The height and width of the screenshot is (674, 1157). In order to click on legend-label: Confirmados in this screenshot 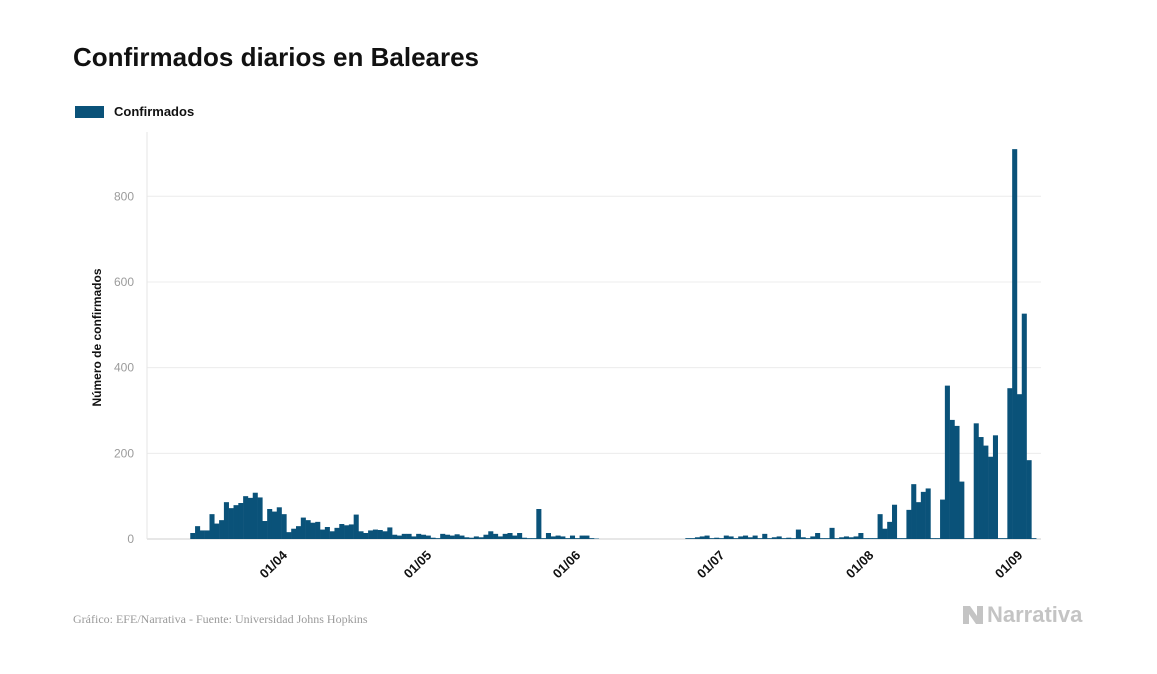, I will do `click(154, 111)`.